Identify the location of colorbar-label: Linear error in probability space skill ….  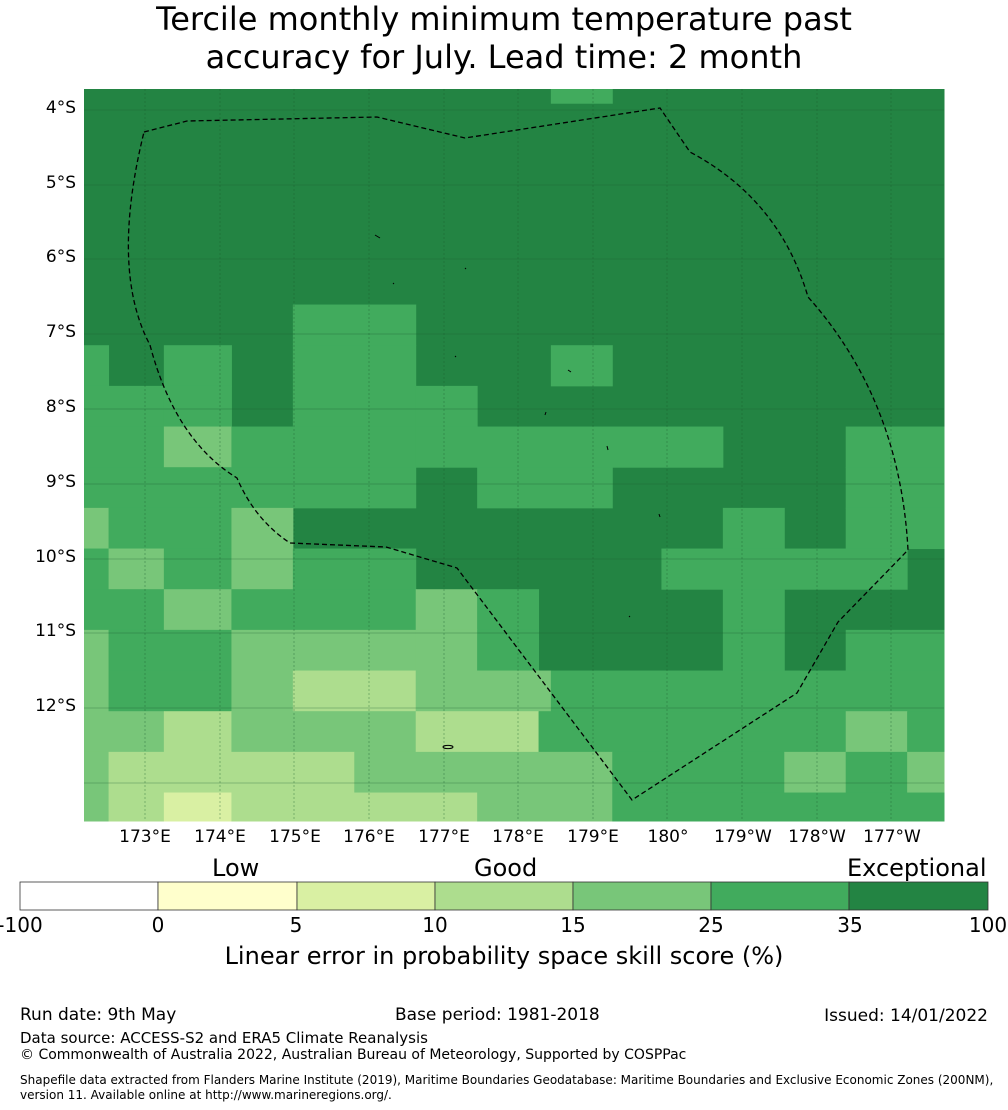
(504, 956).